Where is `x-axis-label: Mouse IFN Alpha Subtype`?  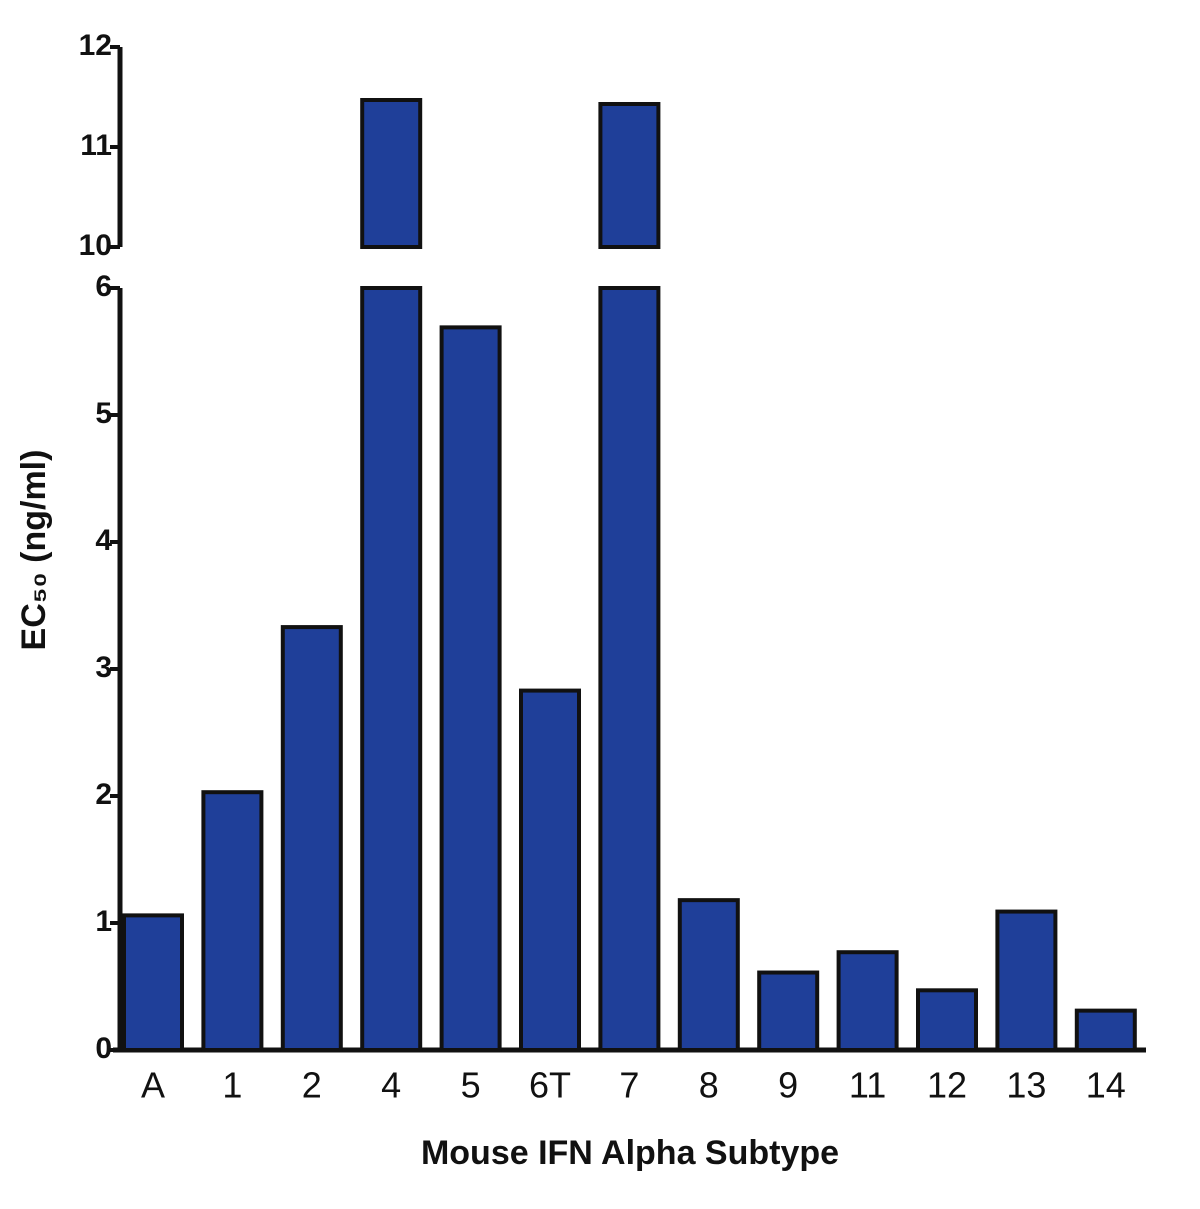 x-axis-label: Mouse IFN Alpha Subtype is located at coordinates (630, 1153).